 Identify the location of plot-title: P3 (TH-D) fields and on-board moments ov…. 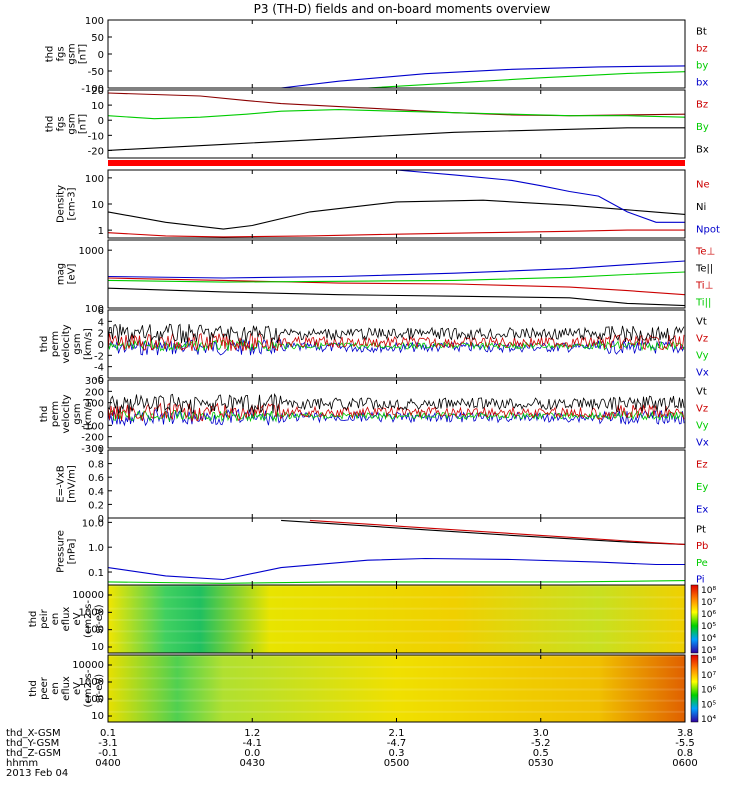
(402, 9).